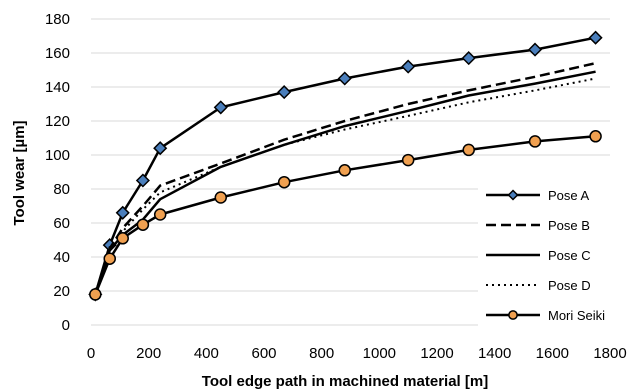 This screenshot has width=630, height=392. I want to click on legend: Pose A Pose B Pose C Pose D Mori Seiki, so click(545, 255).